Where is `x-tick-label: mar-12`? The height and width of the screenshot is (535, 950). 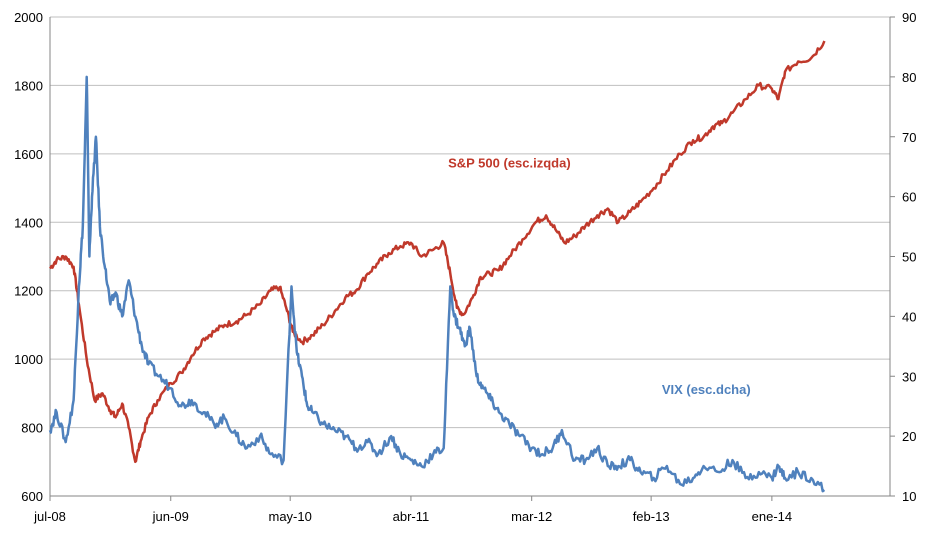
x-tick-label: mar-12 is located at coordinates (531, 516).